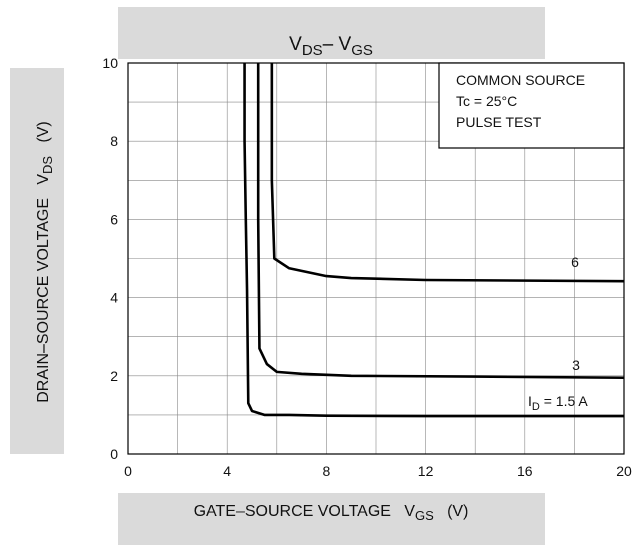  Describe the element at coordinates (558, 403) in the screenshot. I see `series-label-id: ID = 1.5 A` at that location.